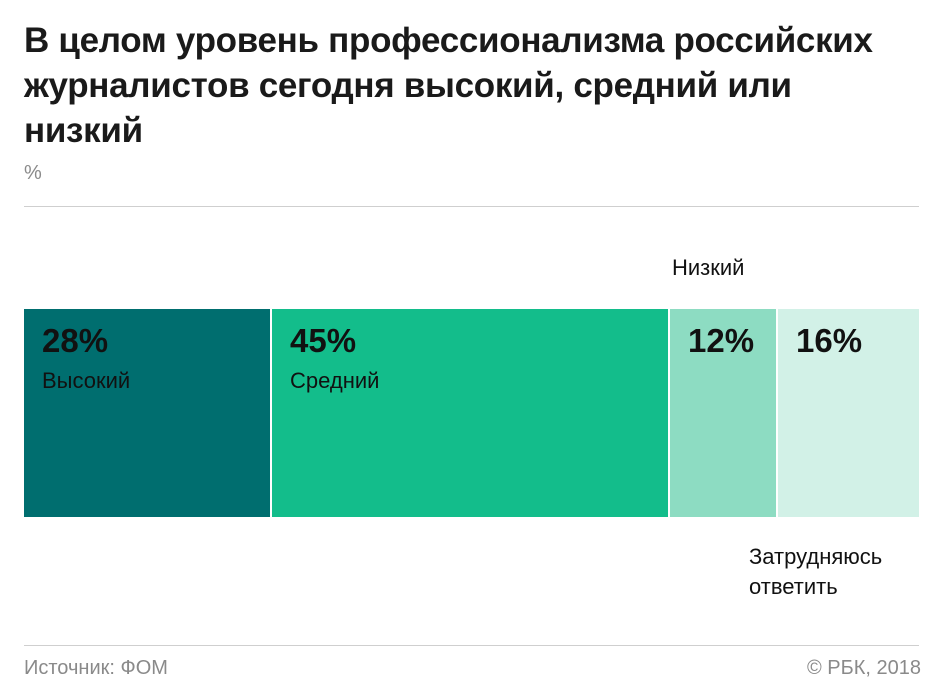 The image size is (945, 696). I want to click on bar-segment: 28% Высокий, so click(147, 413).